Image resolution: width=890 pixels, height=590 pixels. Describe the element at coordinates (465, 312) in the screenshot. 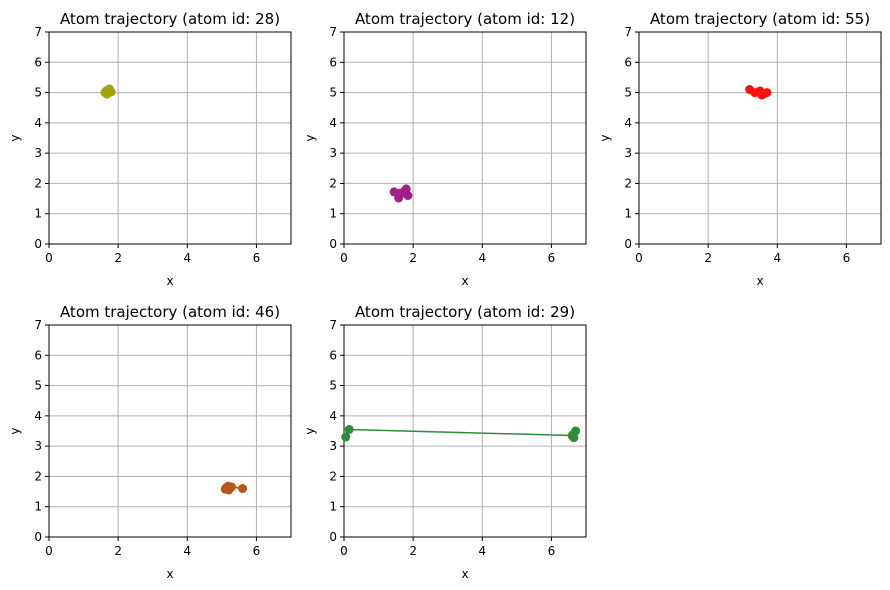

I see `chart-title: Atom trajectory (atom id: 29)` at that location.